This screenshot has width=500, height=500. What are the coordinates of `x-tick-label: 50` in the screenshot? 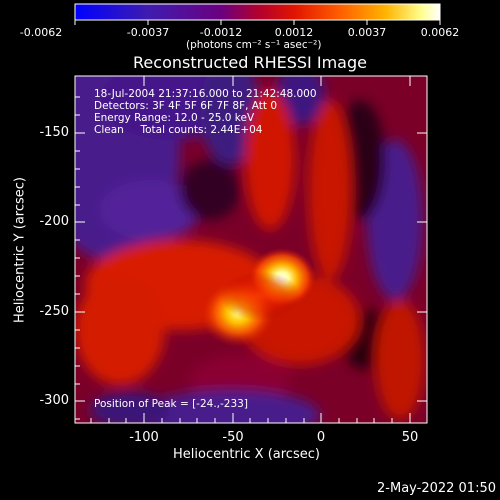 It's located at (410, 437).